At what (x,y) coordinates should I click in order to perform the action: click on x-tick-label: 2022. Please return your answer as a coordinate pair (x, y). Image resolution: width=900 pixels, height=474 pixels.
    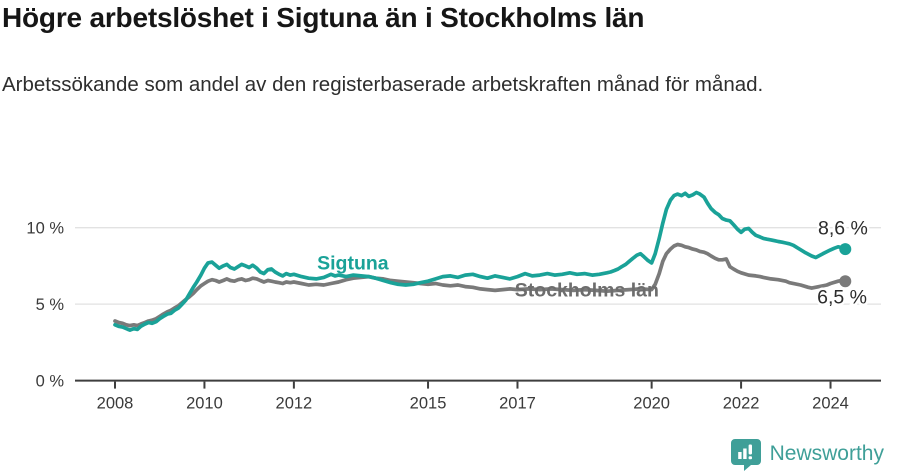
    Looking at the image, I should click on (741, 404).